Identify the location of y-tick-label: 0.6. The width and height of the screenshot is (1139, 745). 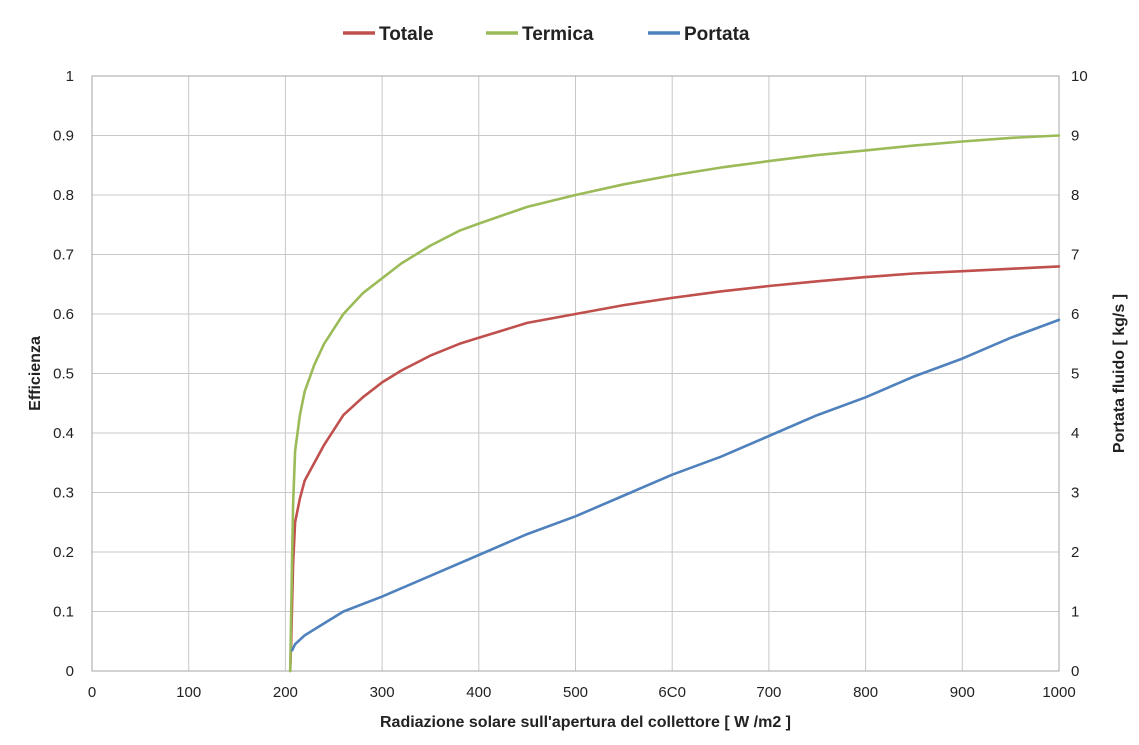
(63, 314).